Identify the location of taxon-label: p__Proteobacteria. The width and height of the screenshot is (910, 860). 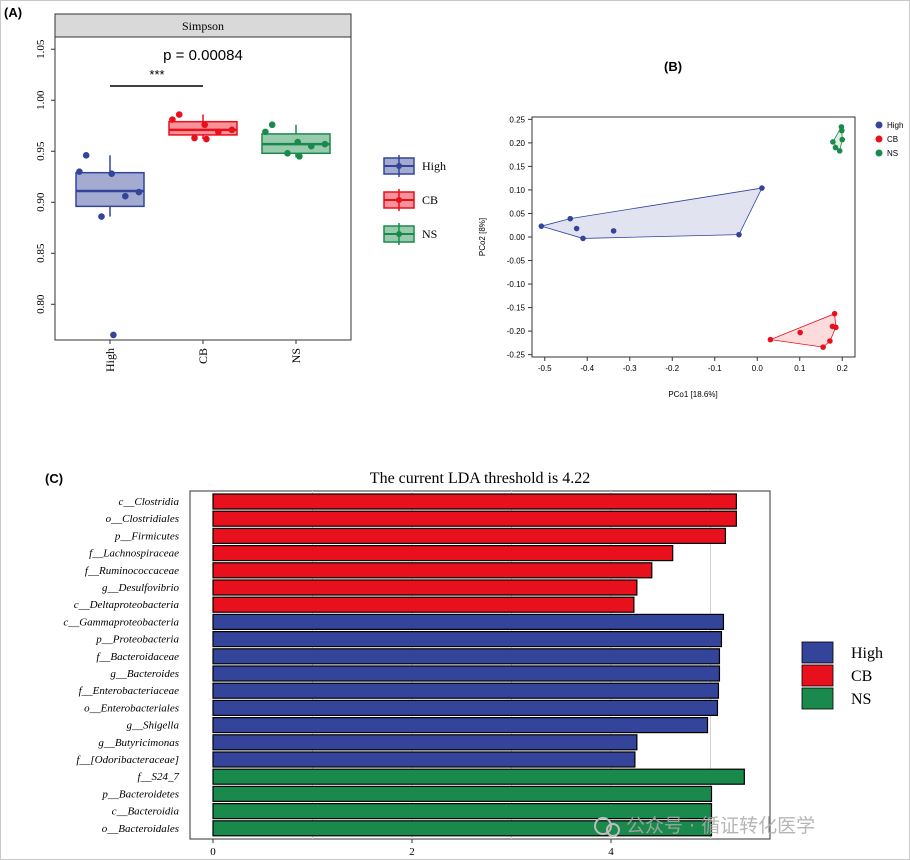
(137, 640).